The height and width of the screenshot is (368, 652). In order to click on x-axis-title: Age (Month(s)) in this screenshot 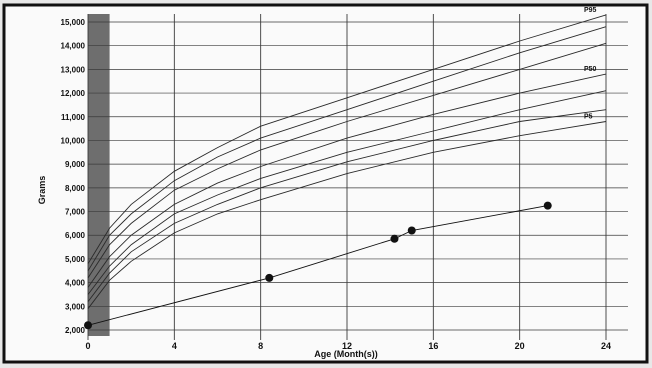, I will do `click(345, 354)`.